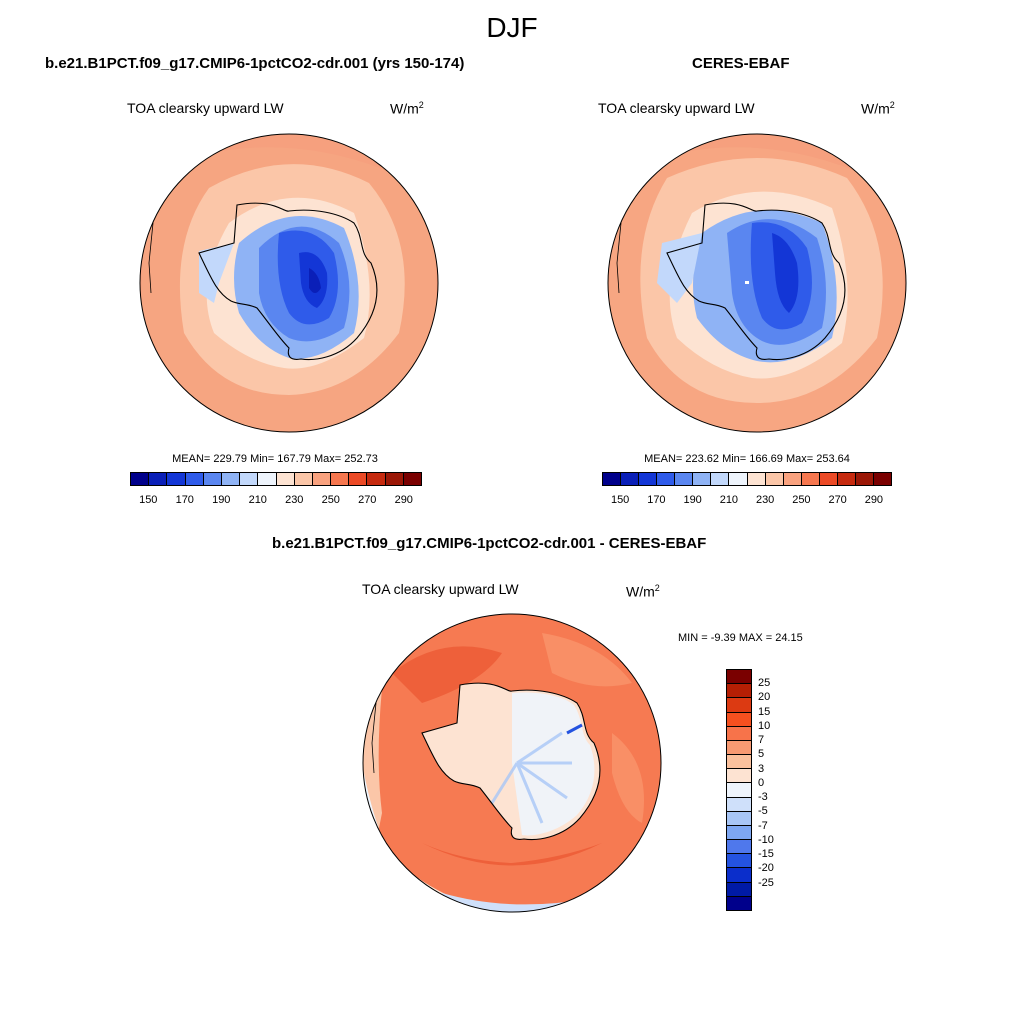 The image size is (1024, 1024). I want to click on panel1-variable-title: TOA clearsky upward LW, so click(205, 108).